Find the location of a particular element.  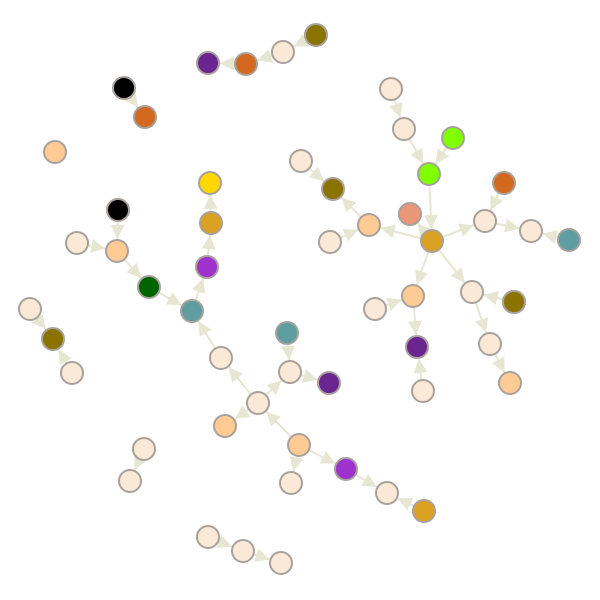

graph-node-n36 is located at coordinates (192, 311).